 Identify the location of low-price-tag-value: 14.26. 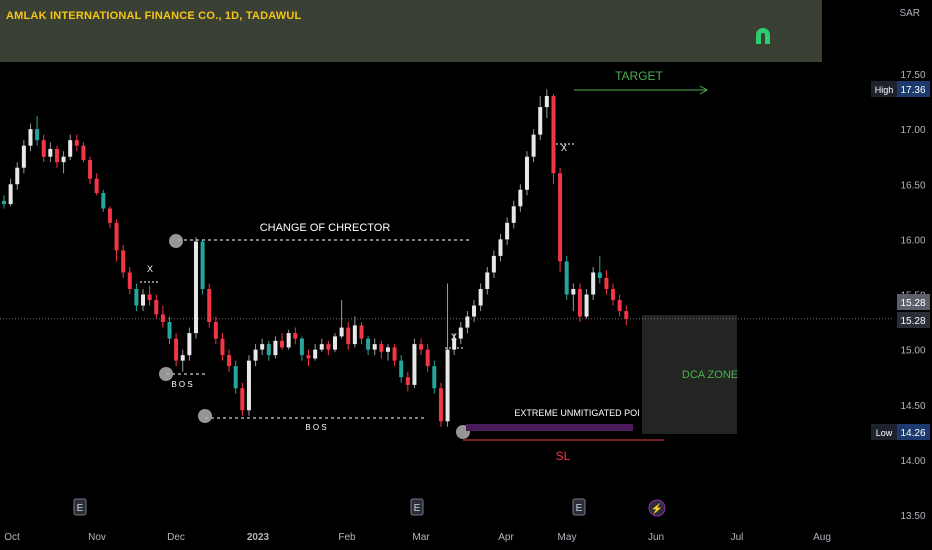
(912, 433).